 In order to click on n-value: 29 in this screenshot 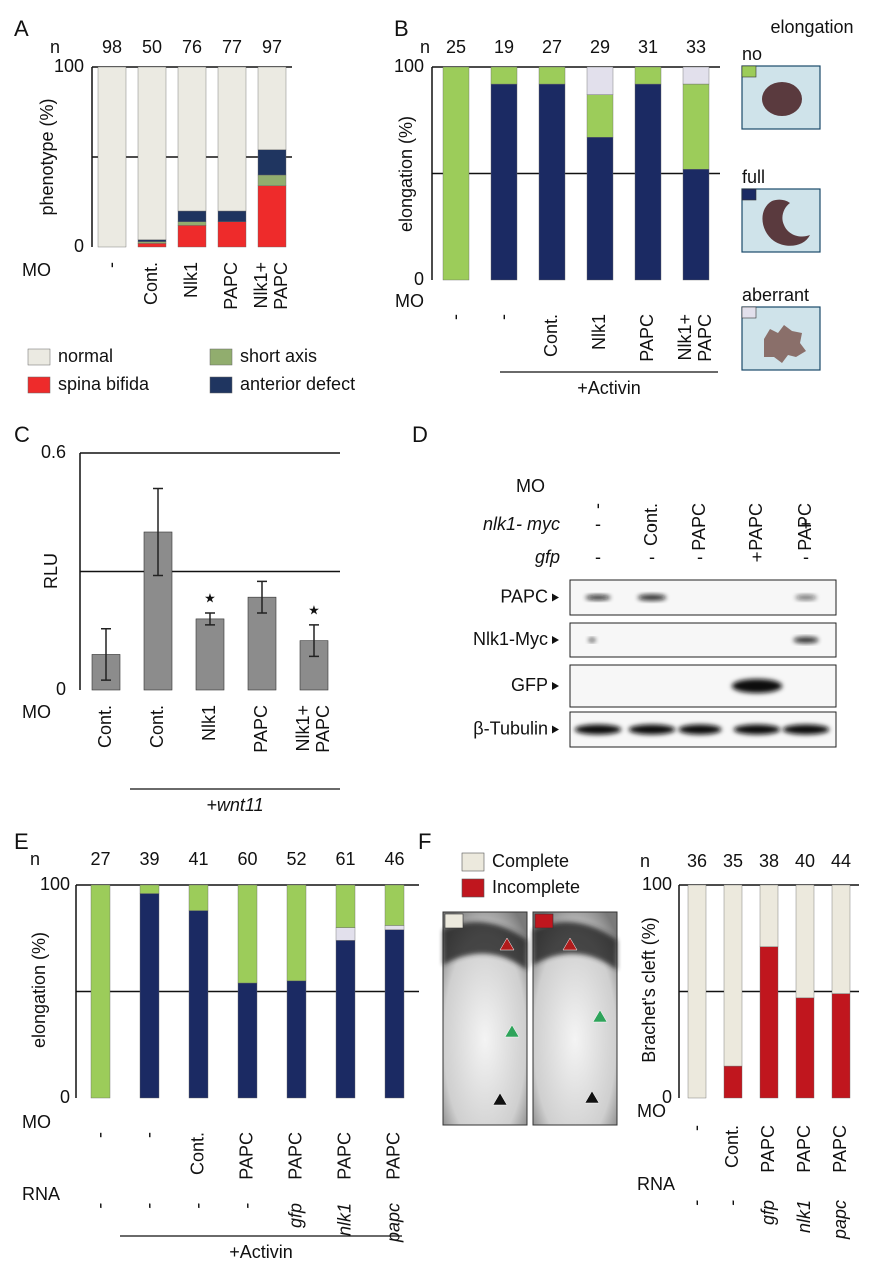, I will do `click(600, 47)`.